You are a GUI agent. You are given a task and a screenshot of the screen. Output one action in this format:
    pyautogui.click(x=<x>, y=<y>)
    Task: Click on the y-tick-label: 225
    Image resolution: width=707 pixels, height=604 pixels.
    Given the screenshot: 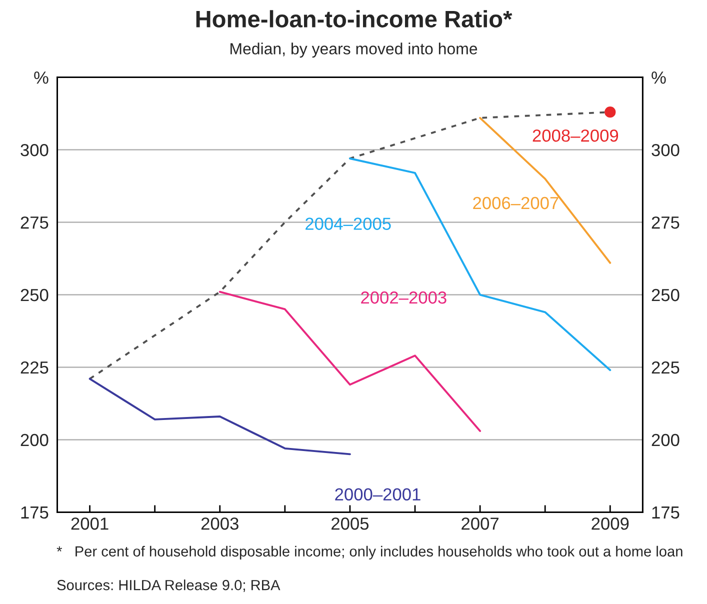 What is the action you would take?
    pyautogui.click(x=34, y=367)
    